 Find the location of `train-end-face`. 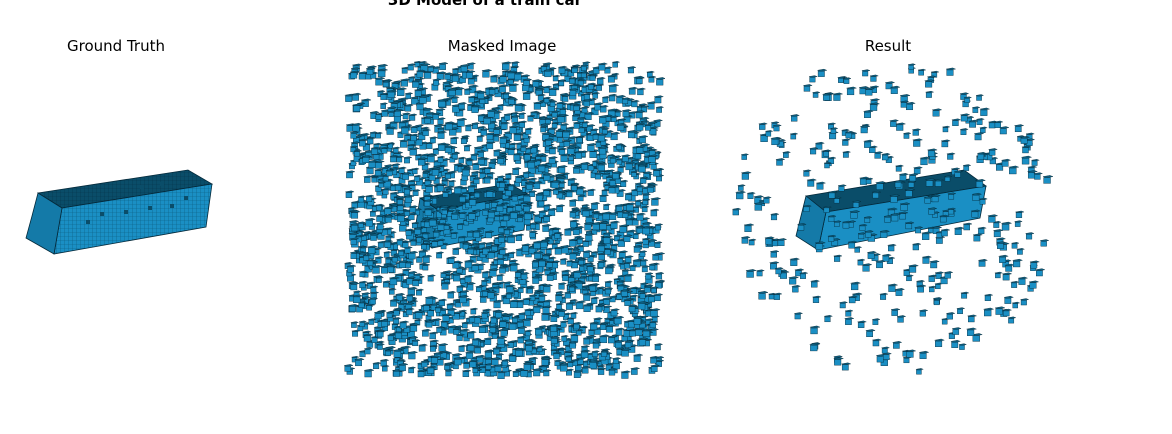

train-end-face is located at coordinates (44, 223).